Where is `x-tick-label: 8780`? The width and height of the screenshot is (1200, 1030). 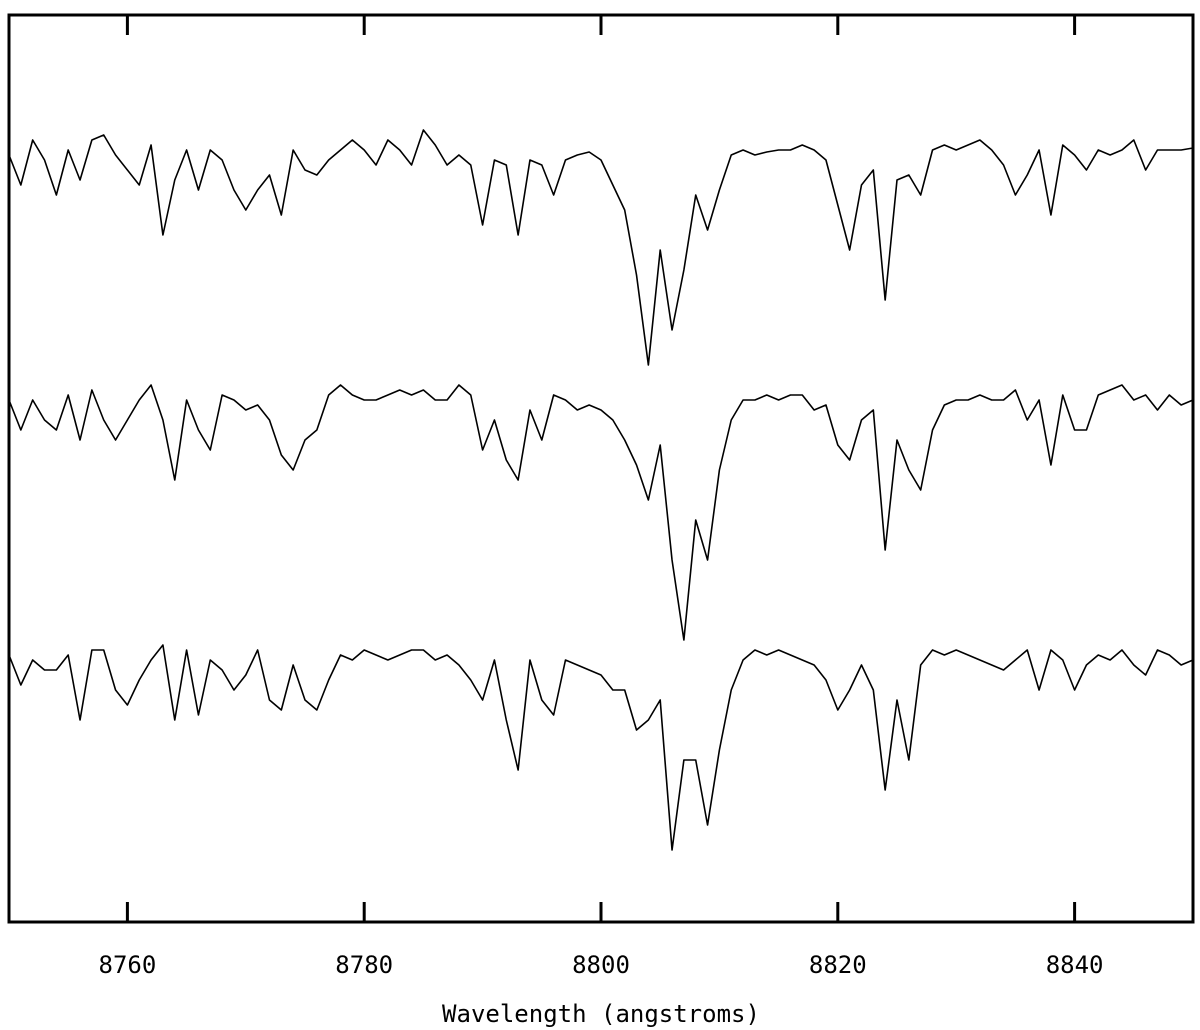
x-tick-label: 8780 is located at coordinates (364, 965).